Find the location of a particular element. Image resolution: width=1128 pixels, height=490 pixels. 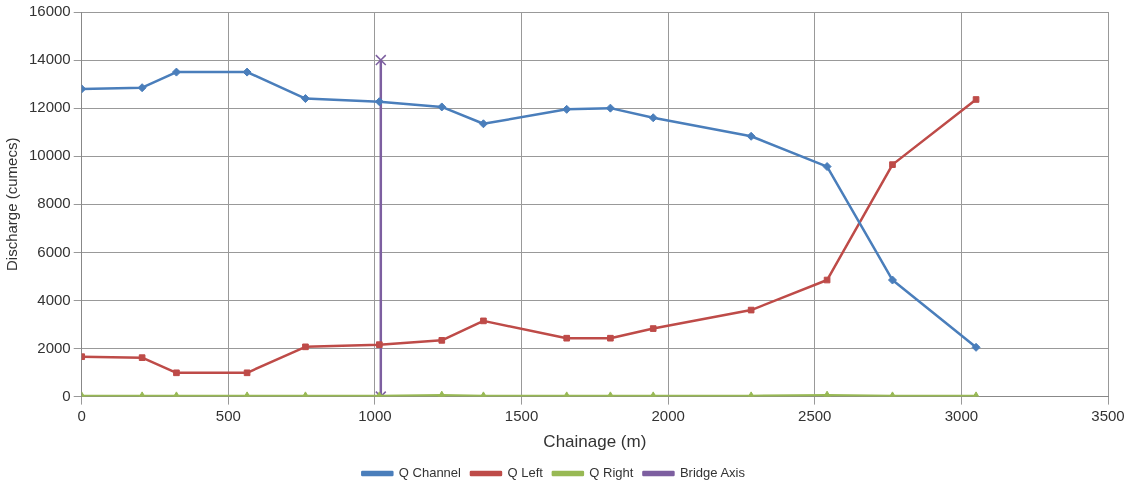

y-tick-label: 2000 is located at coordinates (54, 347).